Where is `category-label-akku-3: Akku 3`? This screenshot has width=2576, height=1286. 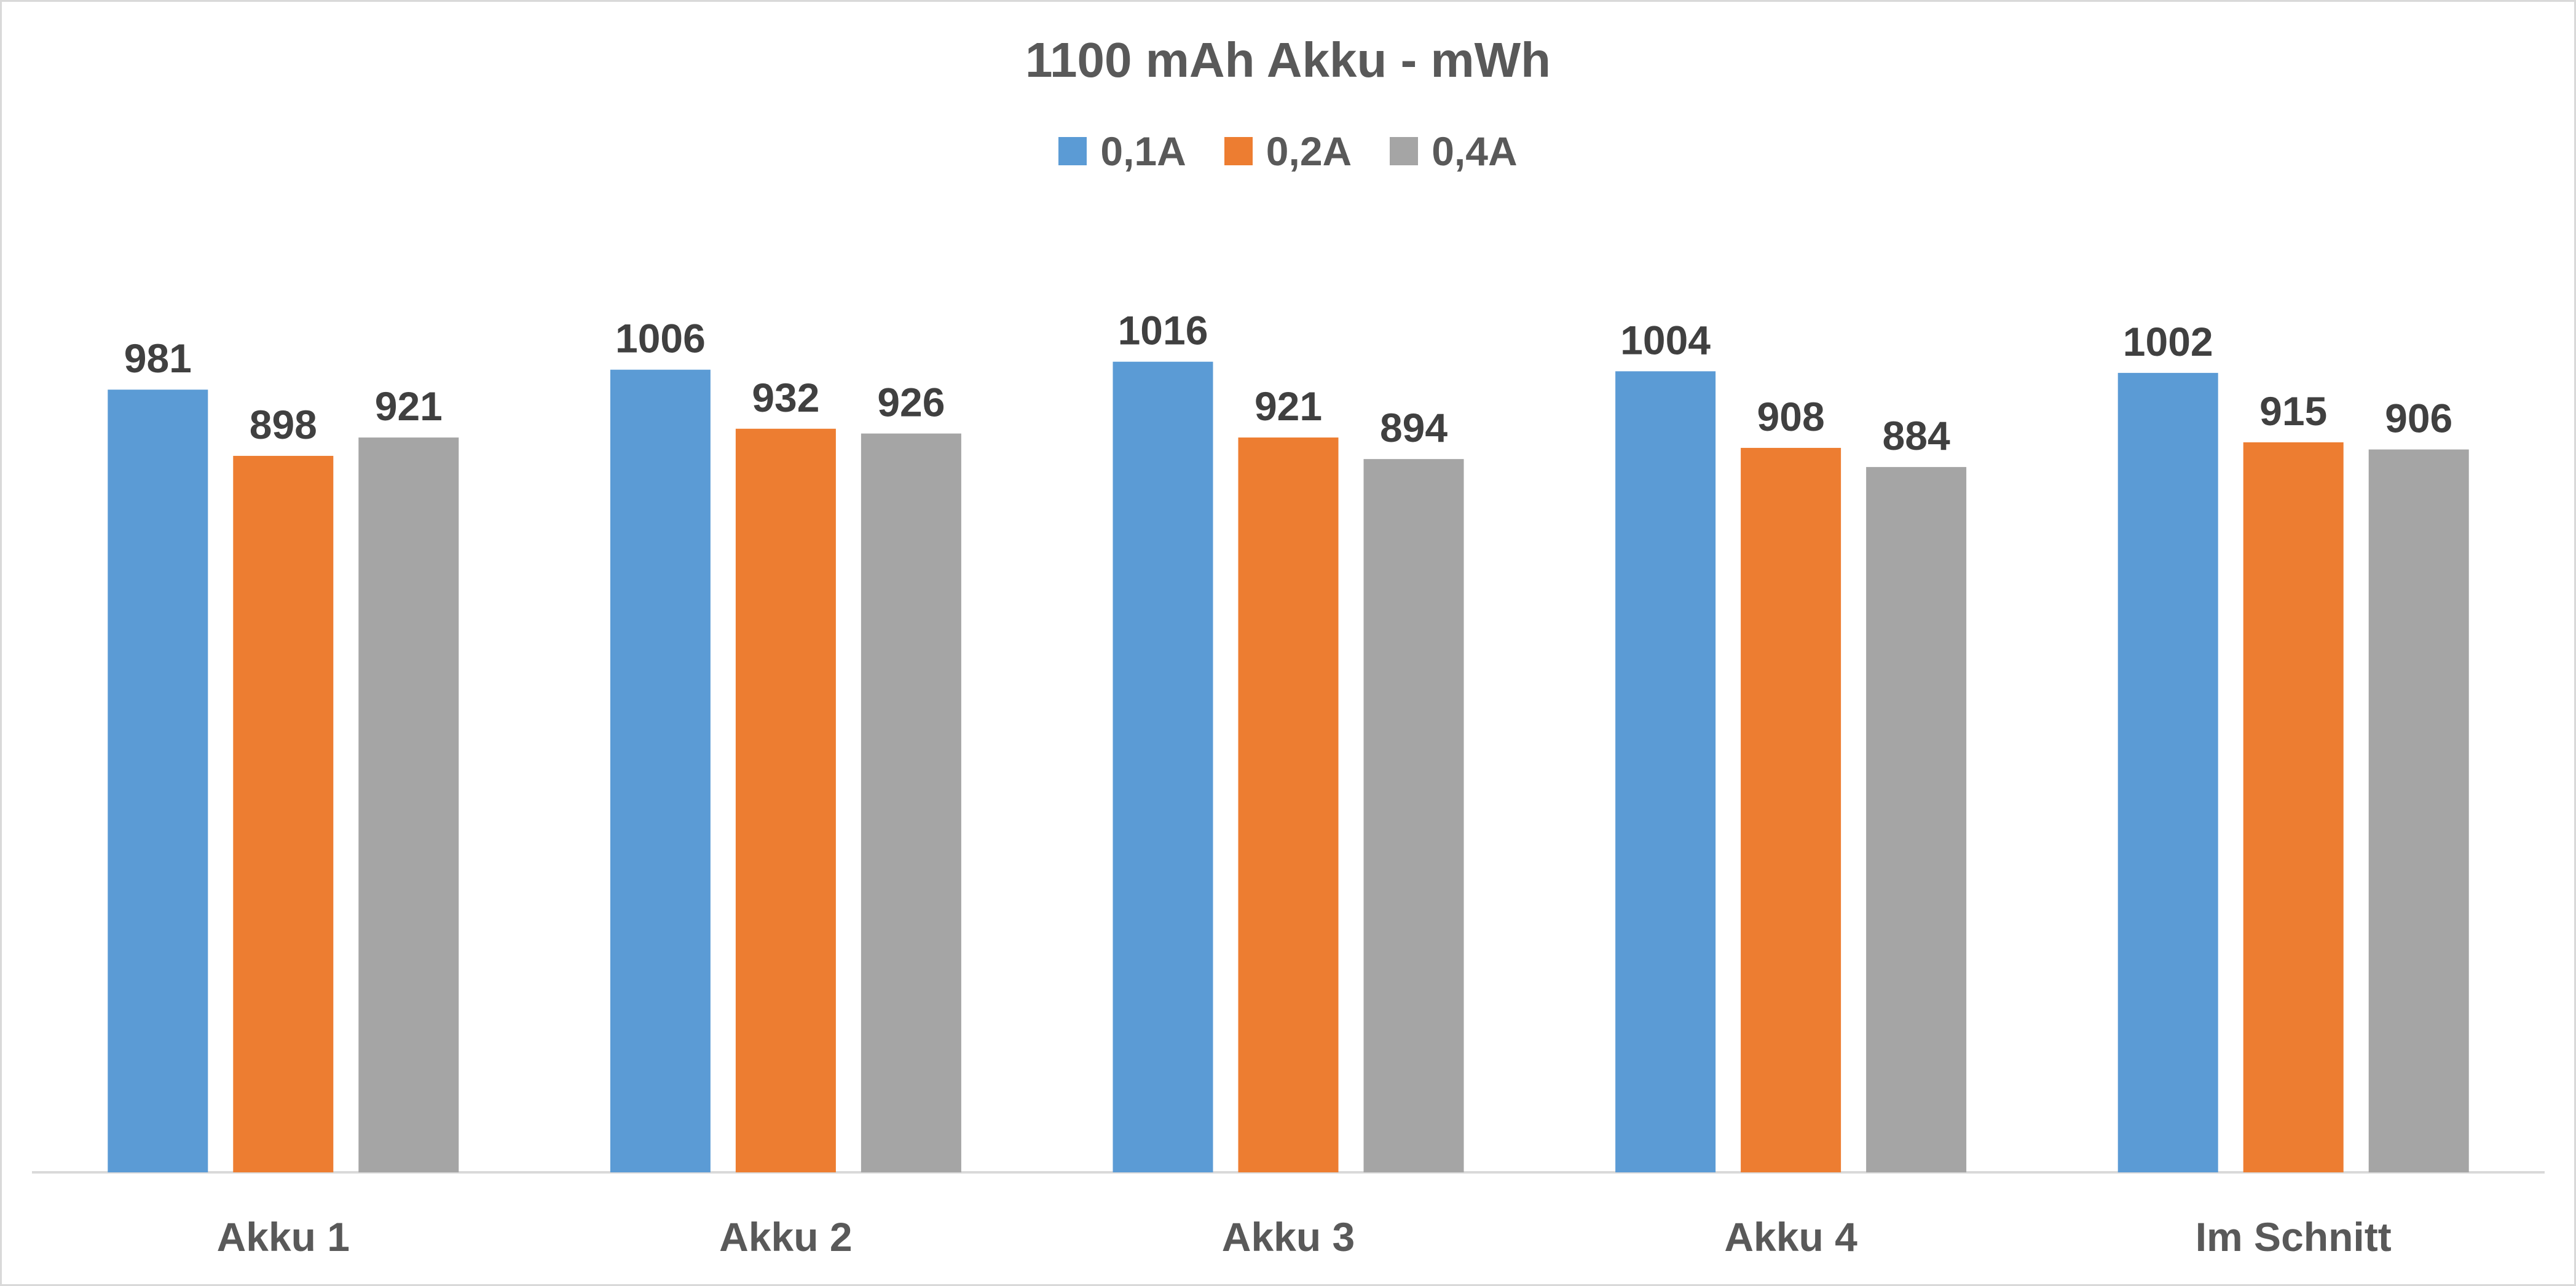
category-label-akku-3: Akku 3 is located at coordinates (1288, 1237).